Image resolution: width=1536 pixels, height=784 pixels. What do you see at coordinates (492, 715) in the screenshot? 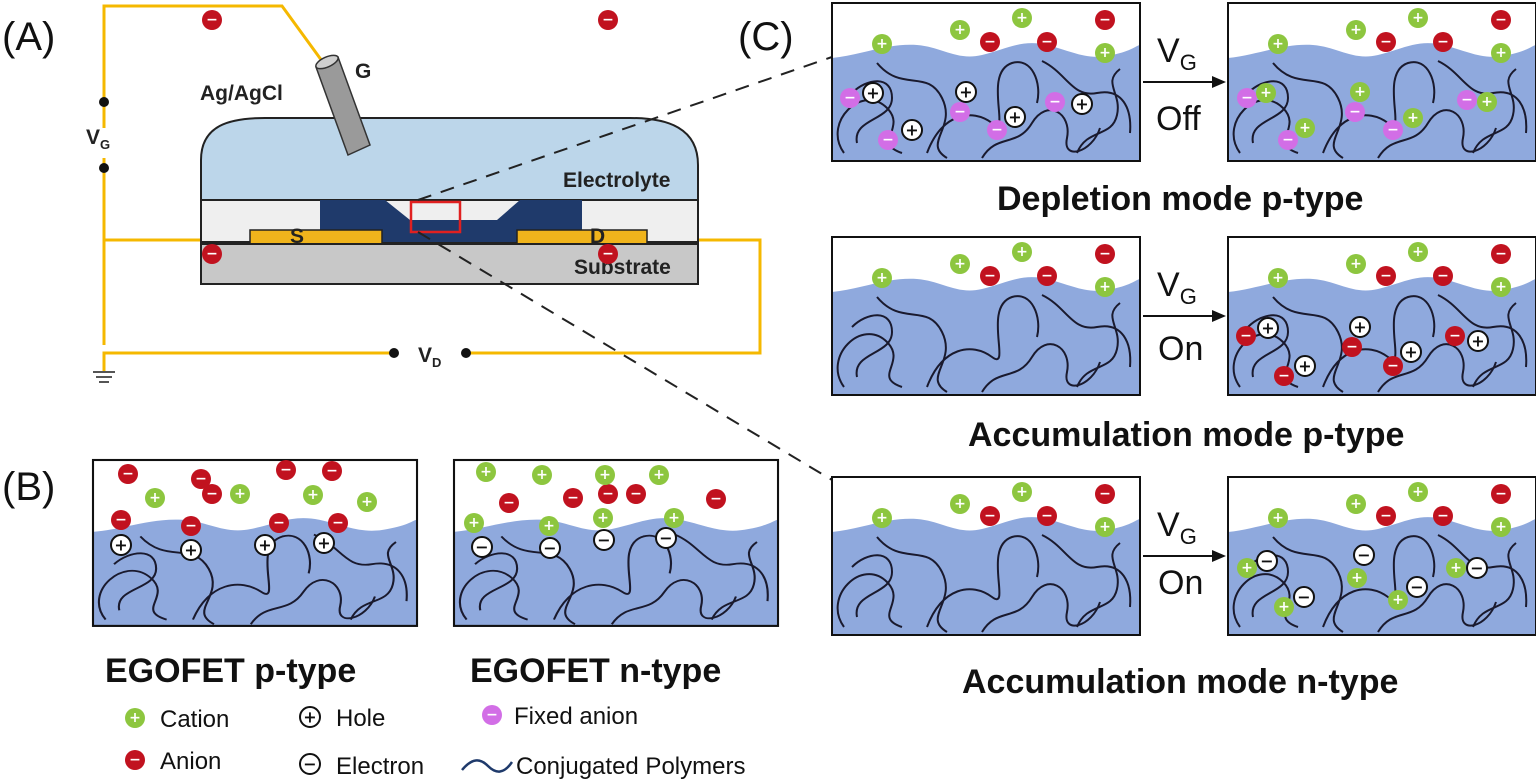
I see `legend-fixed-anion-icon` at bounding box center [492, 715].